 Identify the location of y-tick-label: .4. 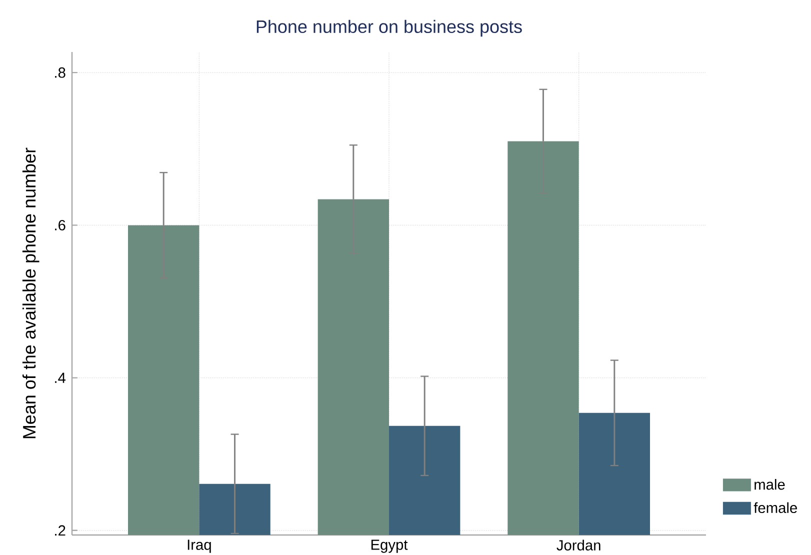
(60, 377).